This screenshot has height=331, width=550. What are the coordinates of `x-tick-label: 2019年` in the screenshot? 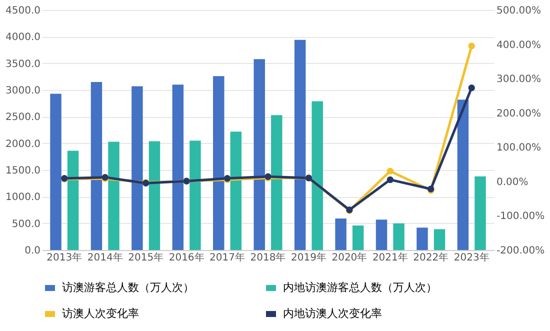 It's located at (308, 258).